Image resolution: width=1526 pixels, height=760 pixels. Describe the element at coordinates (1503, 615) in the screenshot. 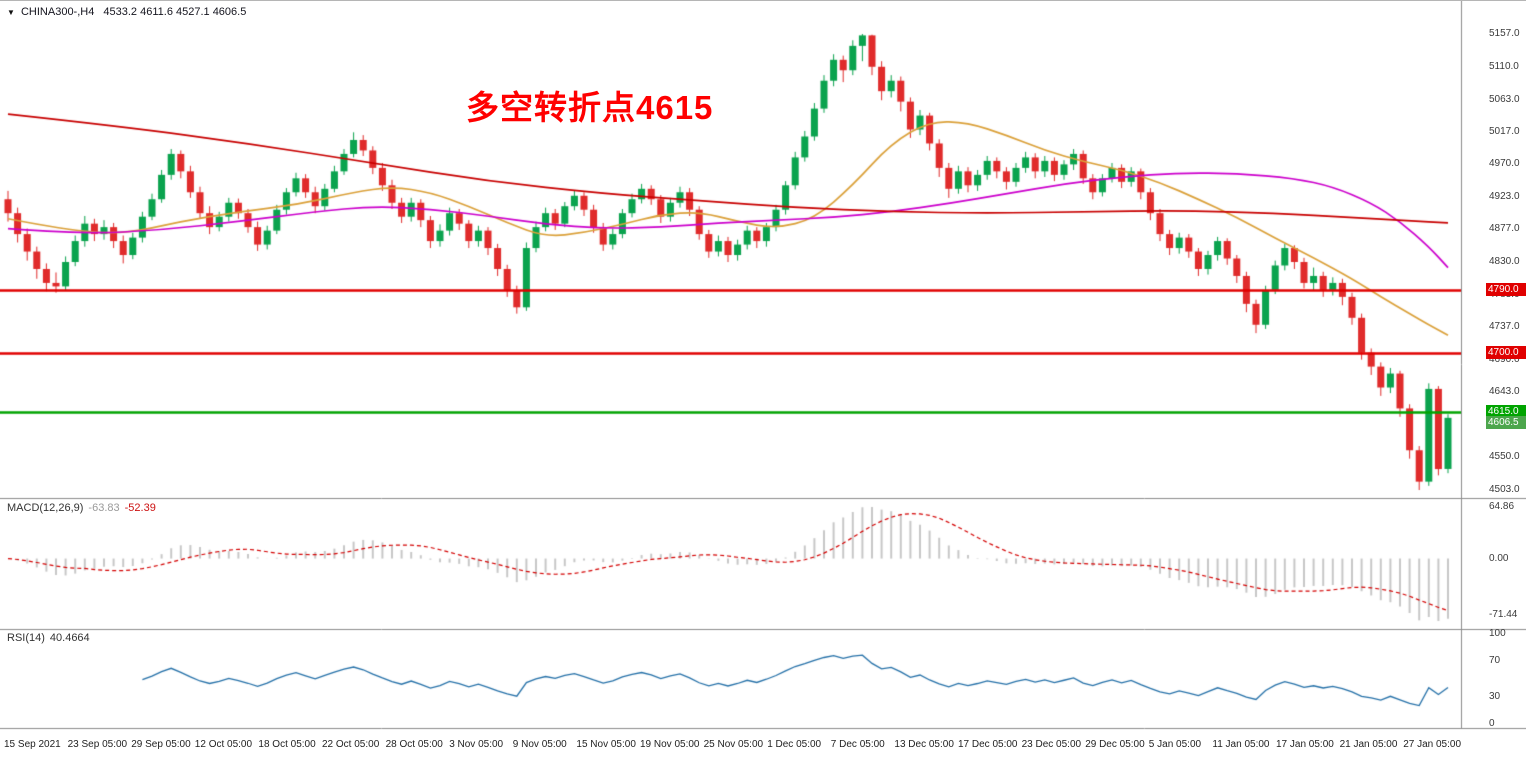

I see `macd-axis-label: -71.44` at that location.